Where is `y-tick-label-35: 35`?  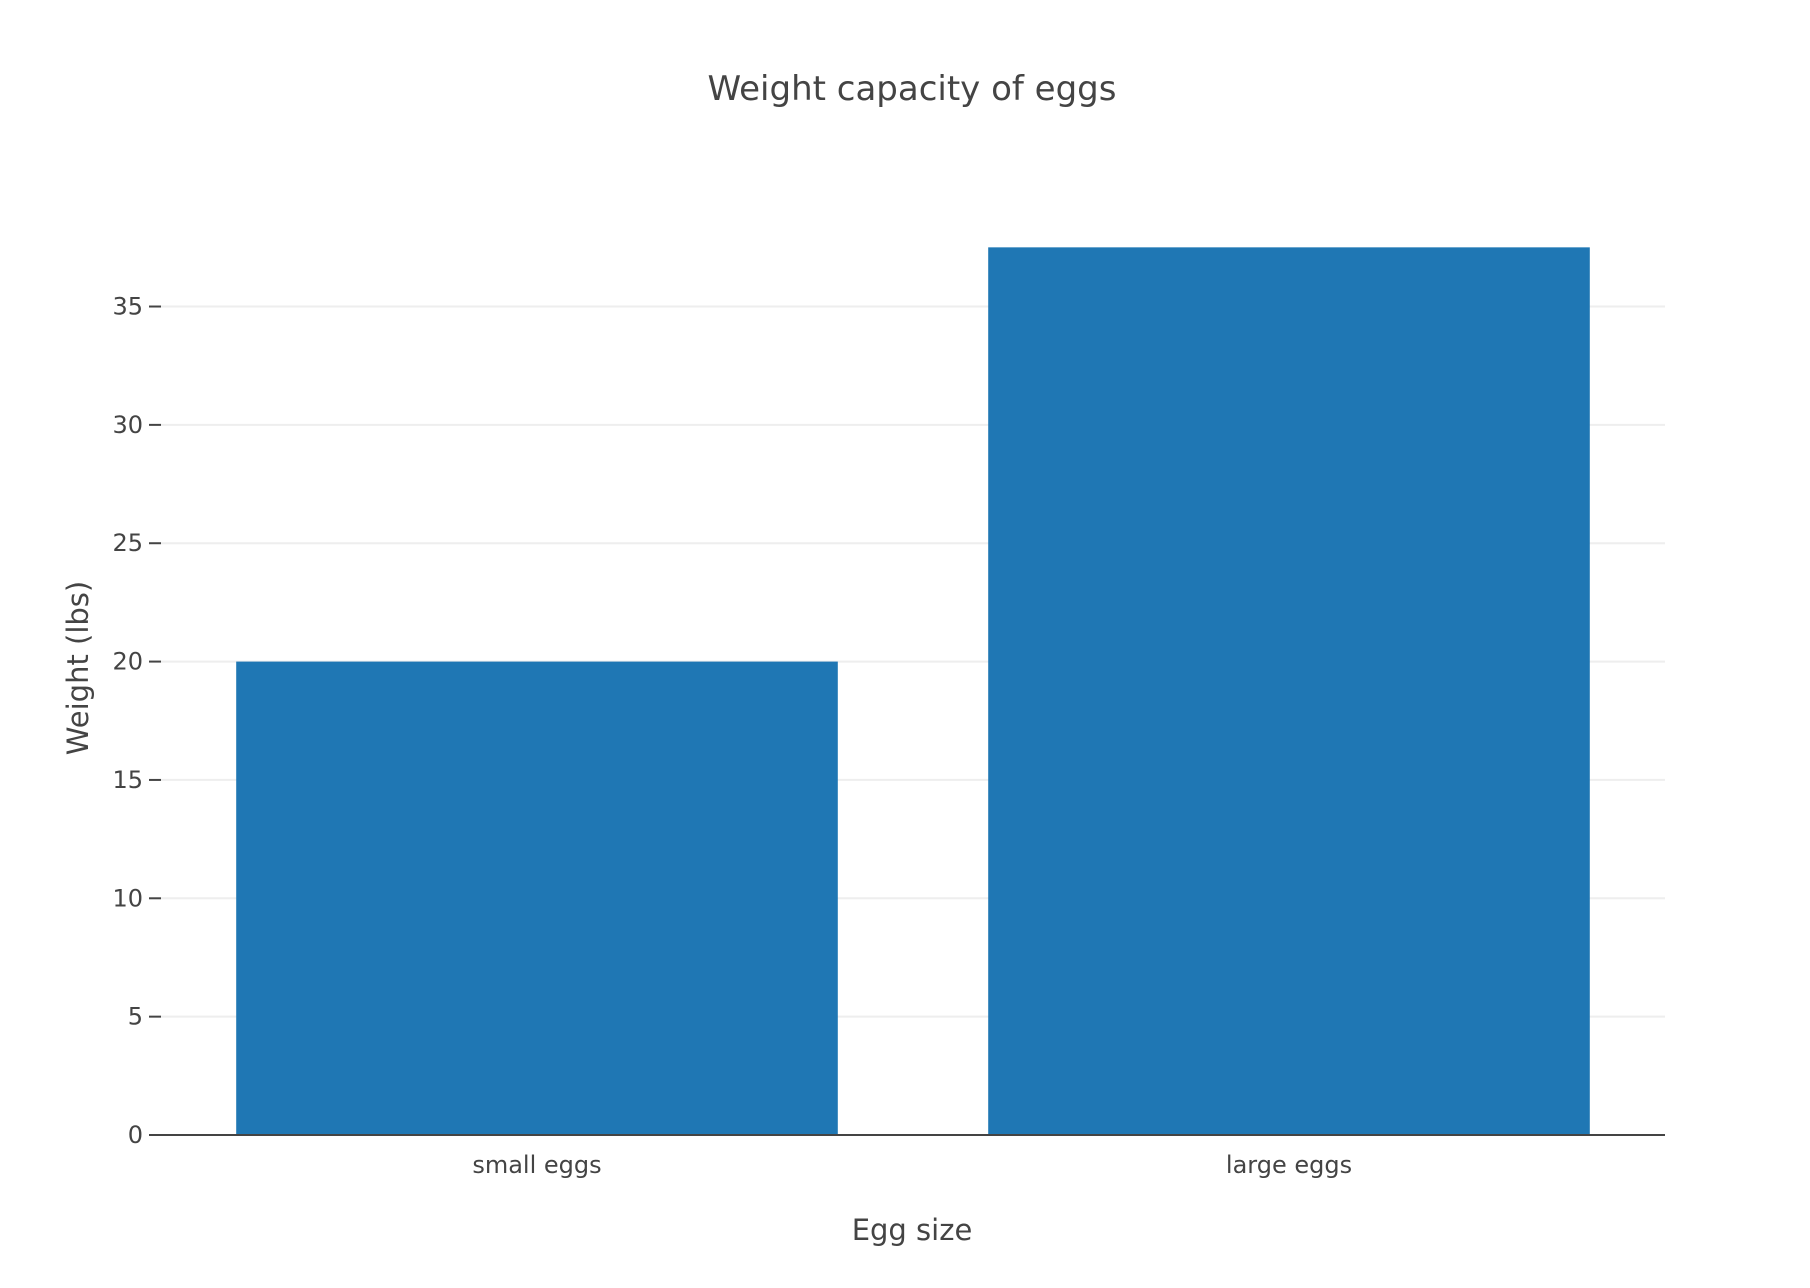
y-tick-label-35: 35 is located at coordinates (127, 307).